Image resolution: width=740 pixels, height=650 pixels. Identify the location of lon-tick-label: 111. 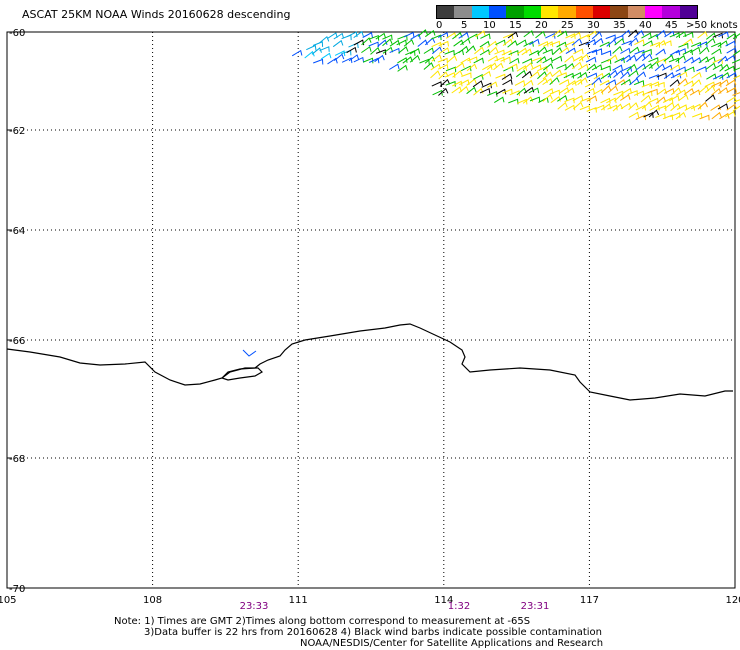
(298, 600).